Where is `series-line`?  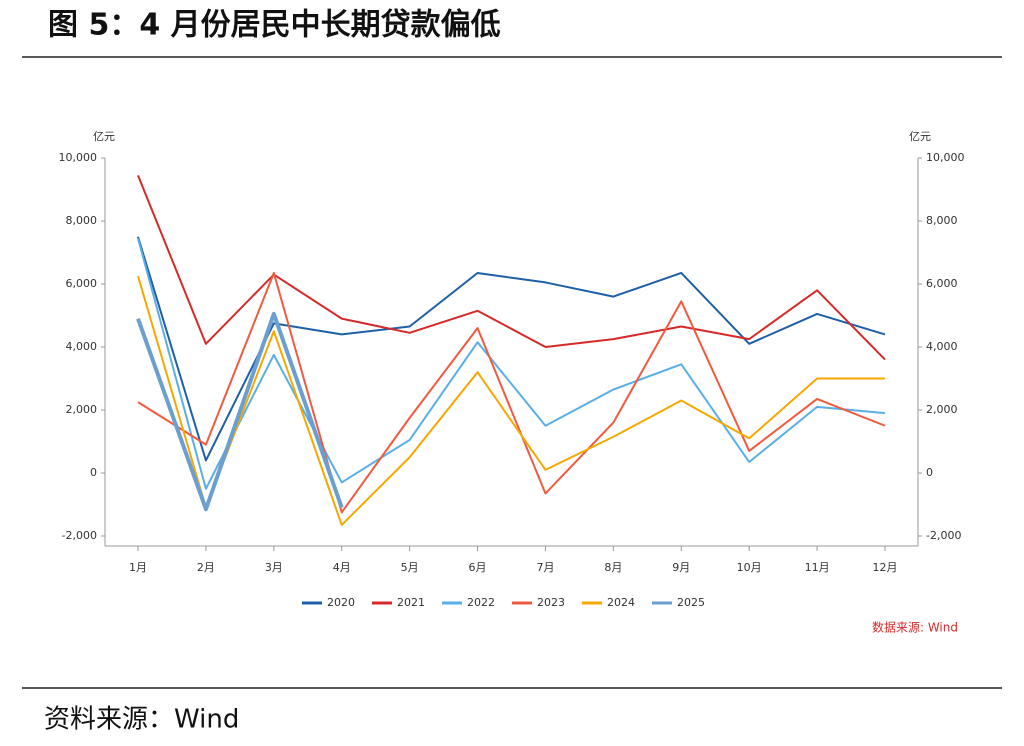
series-line is located at coordinates (240, 411).